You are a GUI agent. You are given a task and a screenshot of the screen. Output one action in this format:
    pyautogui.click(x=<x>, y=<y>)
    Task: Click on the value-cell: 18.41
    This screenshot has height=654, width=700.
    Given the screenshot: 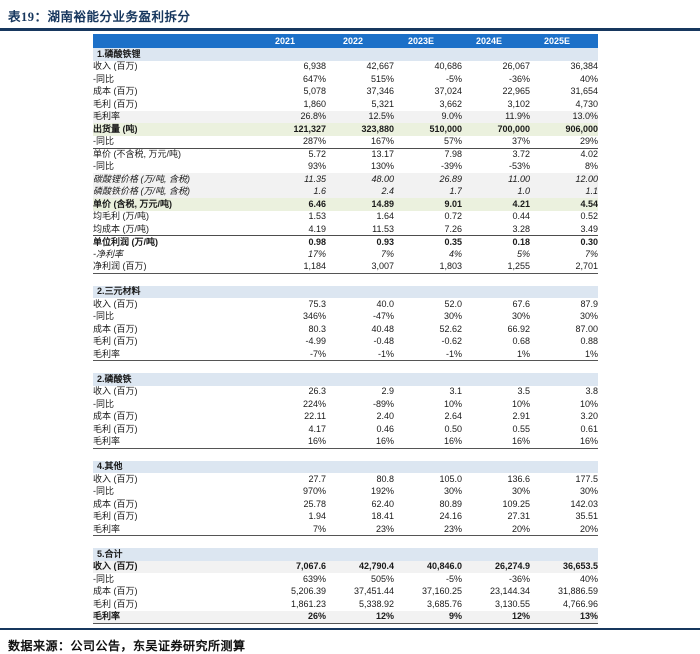 What is the action you would take?
    pyautogui.click(x=382, y=516)
    